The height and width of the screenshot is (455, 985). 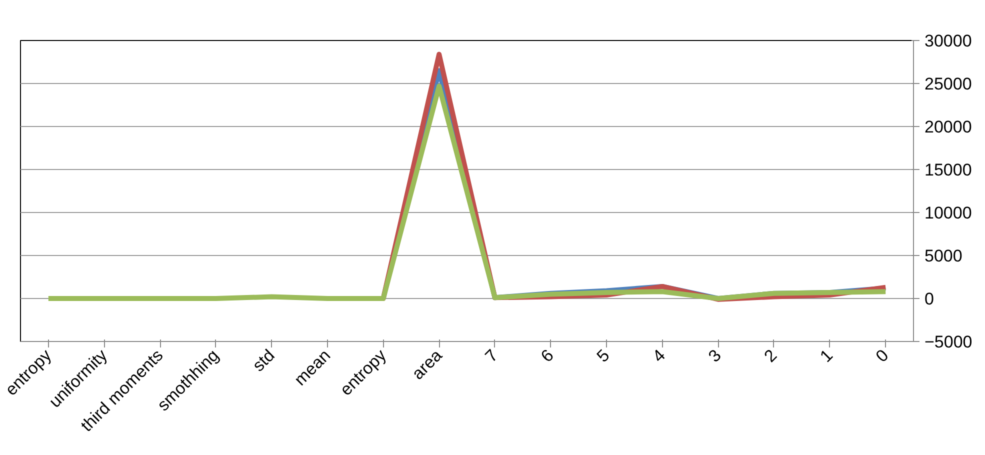 What do you see at coordinates (547, 356) in the screenshot?
I see `x-tick-label: 6` at bounding box center [547, 356].